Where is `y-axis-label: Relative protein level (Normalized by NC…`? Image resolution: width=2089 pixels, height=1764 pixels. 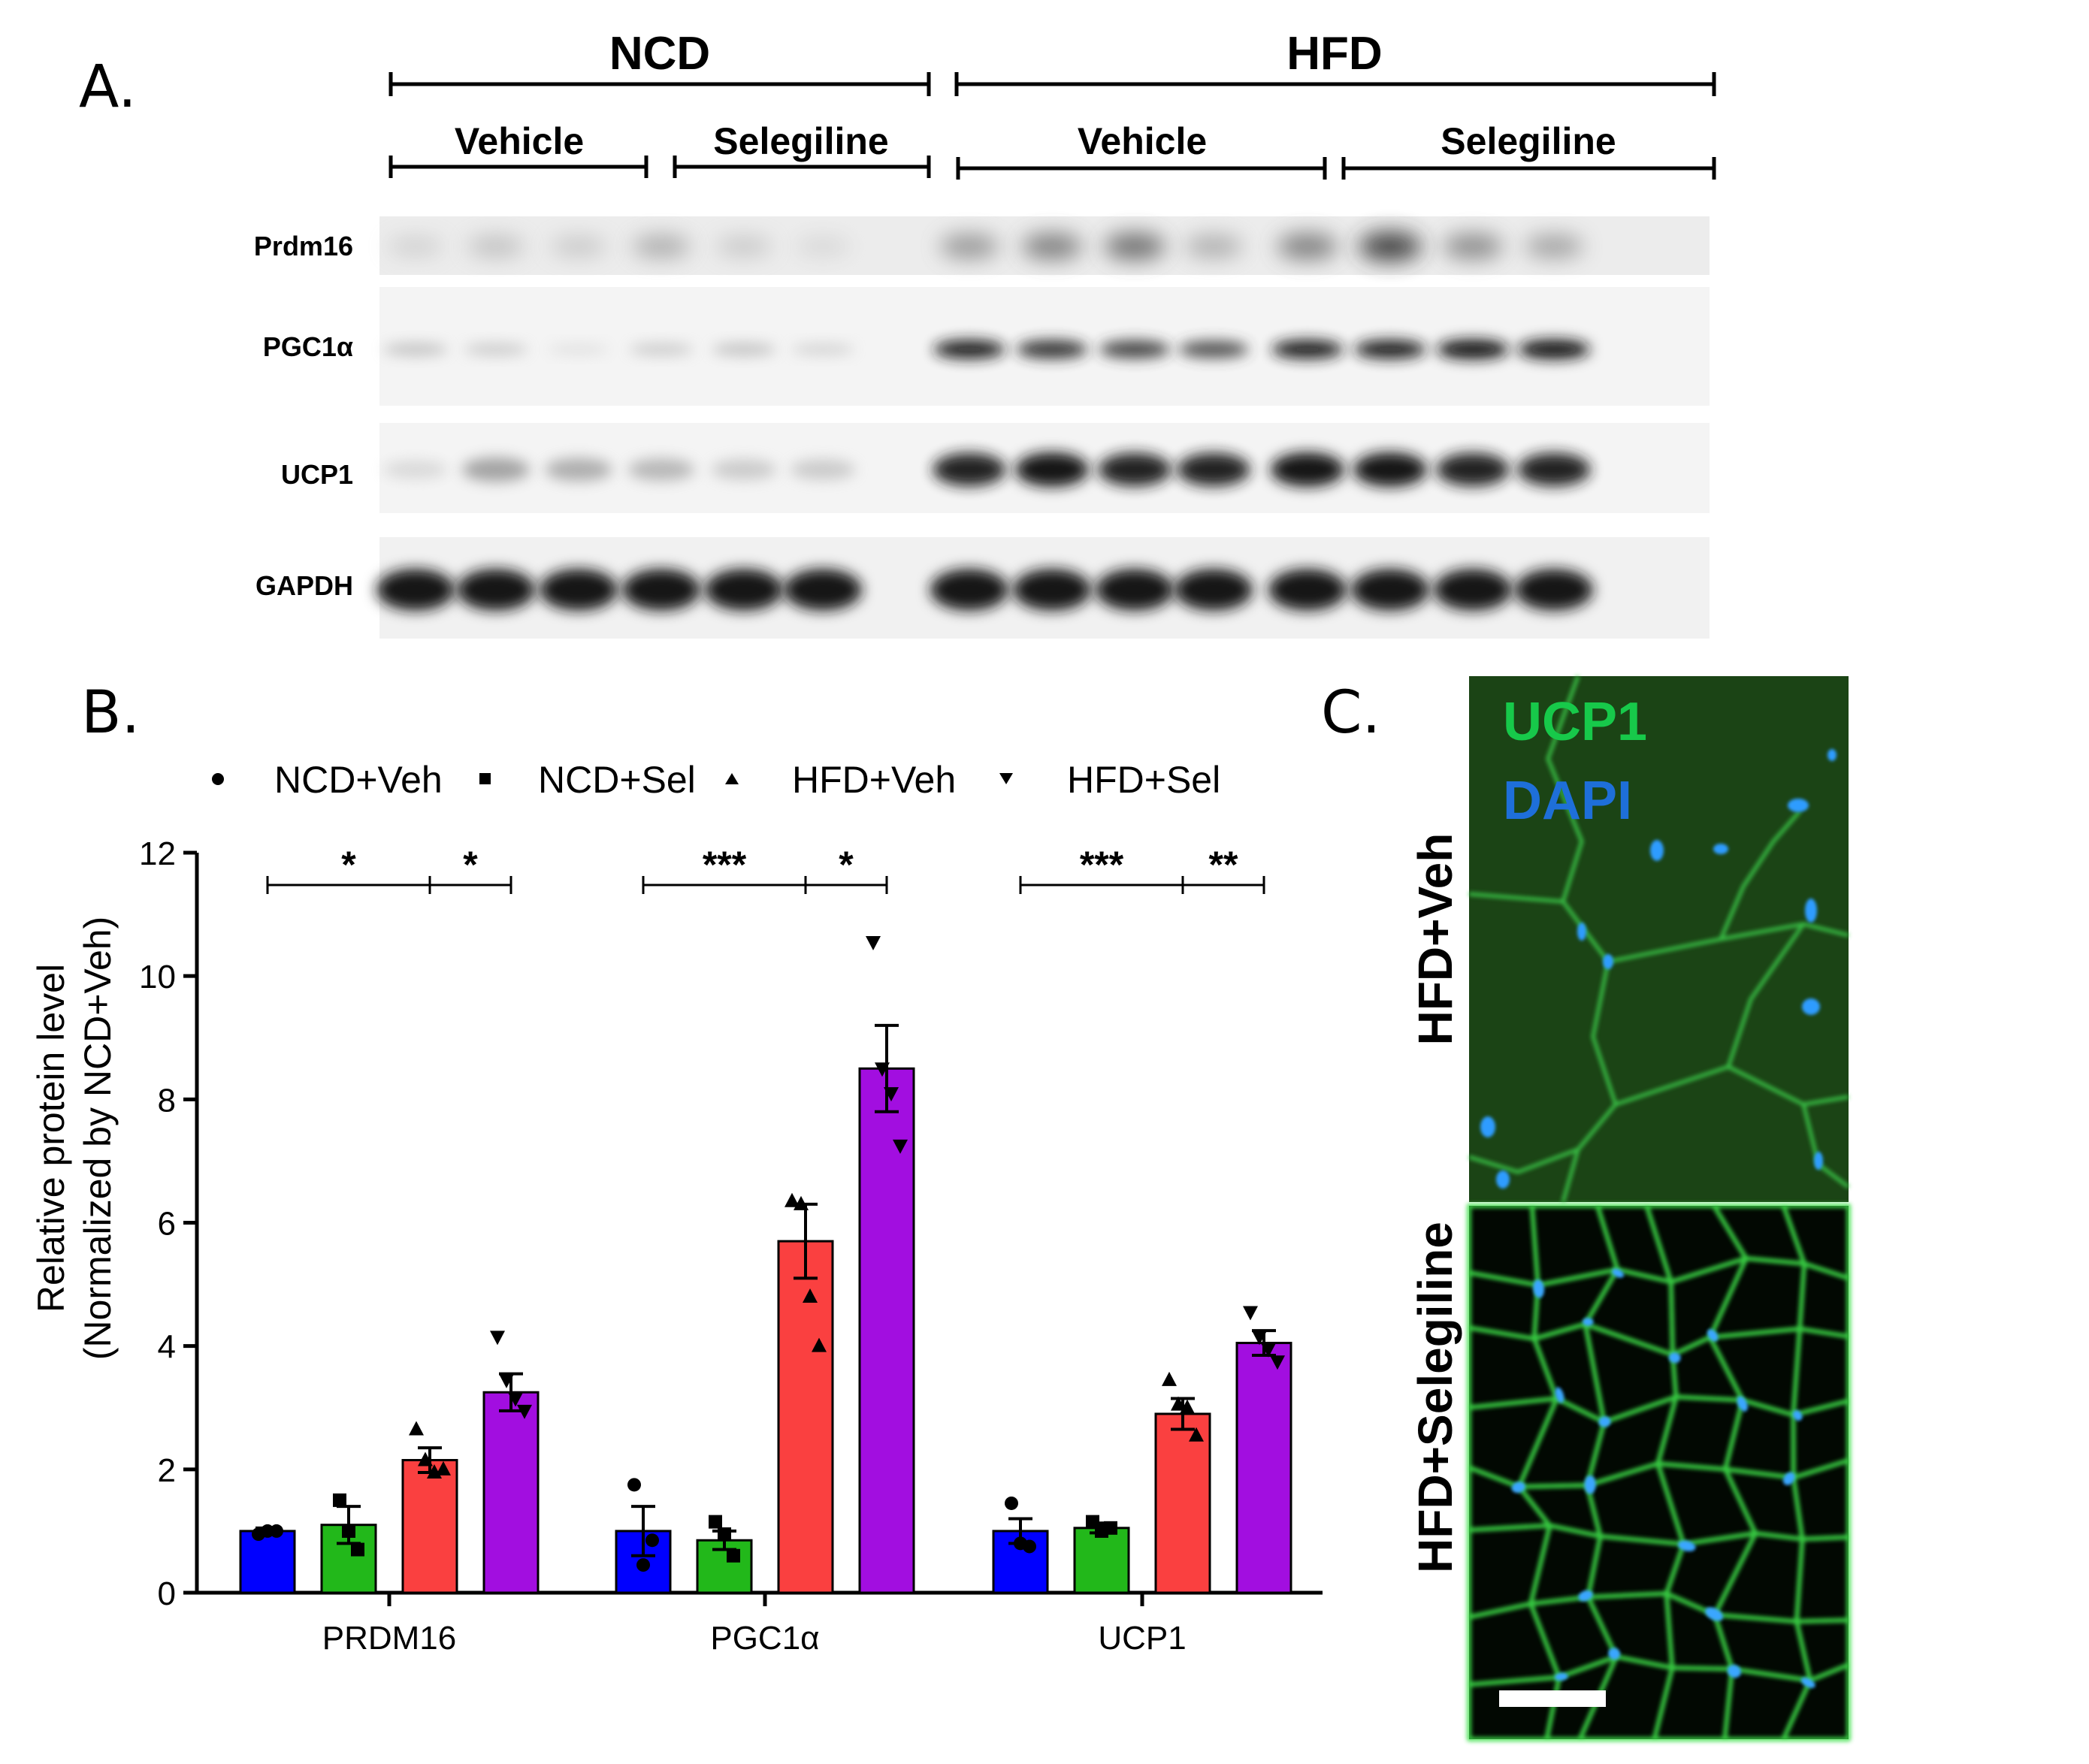
y-axis-label: Relative protein level (Normalized by NC… is located at coordinates (74, 1138).